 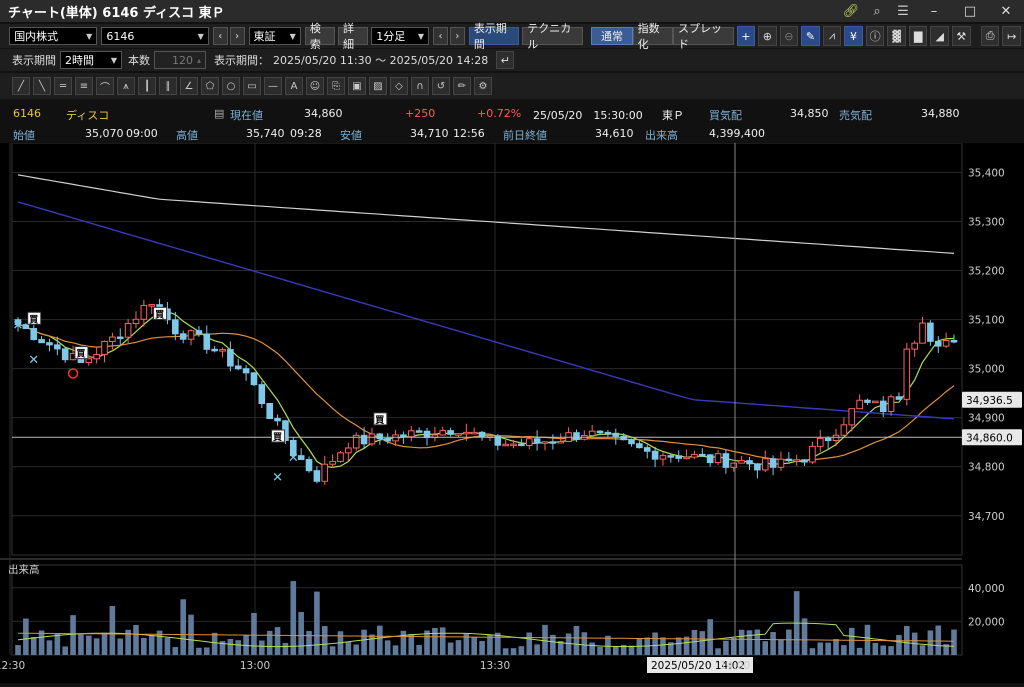 I want to click on next-symbol-button: ›, so click(x=237, y=36).